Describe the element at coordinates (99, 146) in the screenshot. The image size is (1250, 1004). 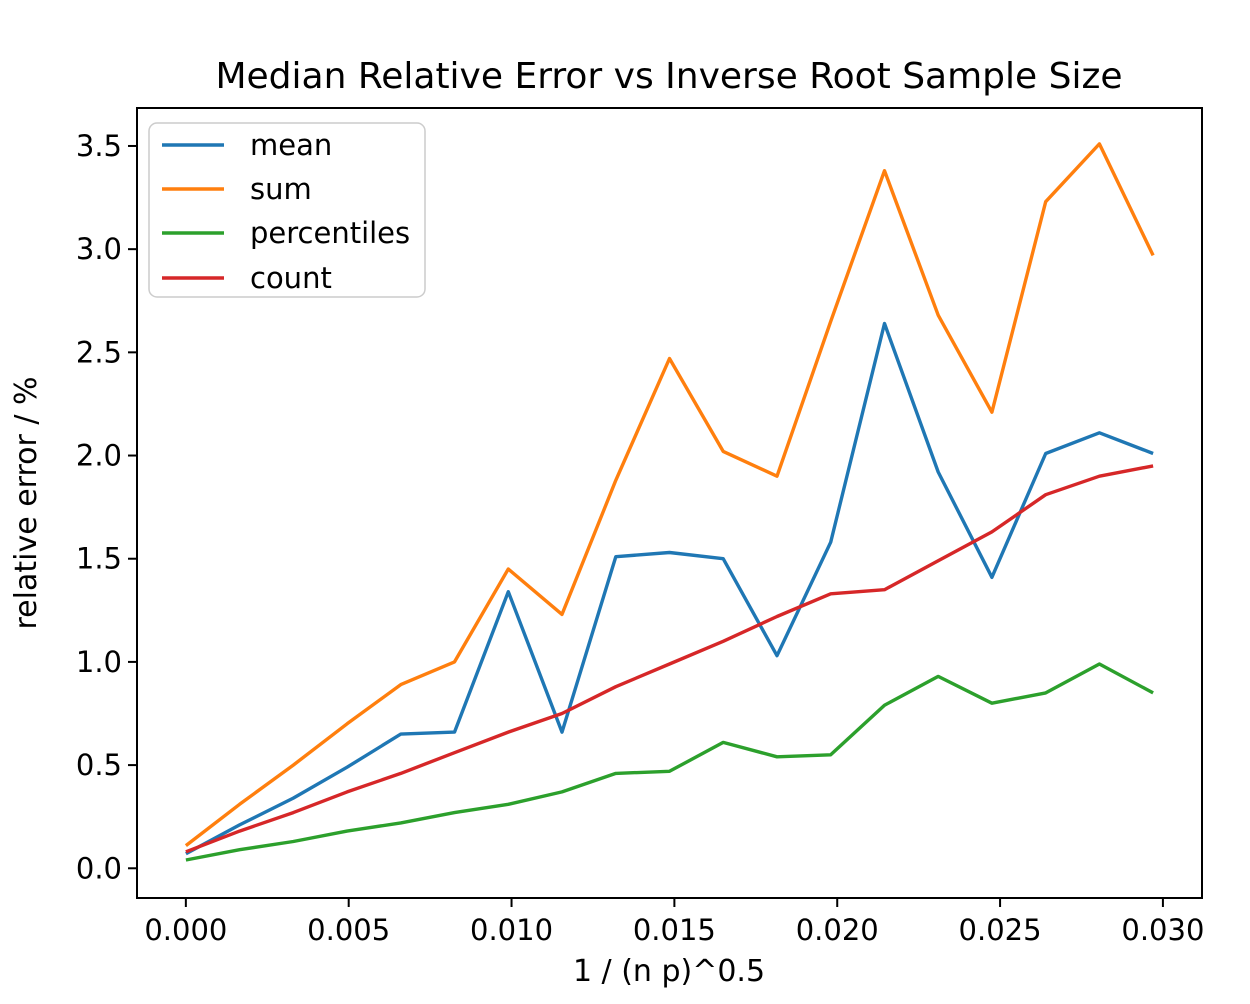
I see `y-tick-label: 3.5` at that location.